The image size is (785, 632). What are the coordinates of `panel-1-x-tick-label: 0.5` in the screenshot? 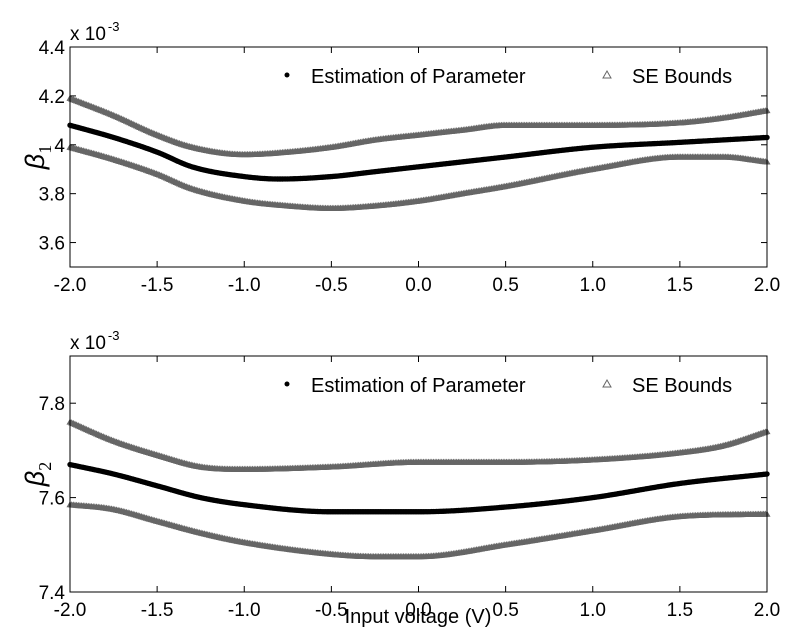 It's located at (505, 285).